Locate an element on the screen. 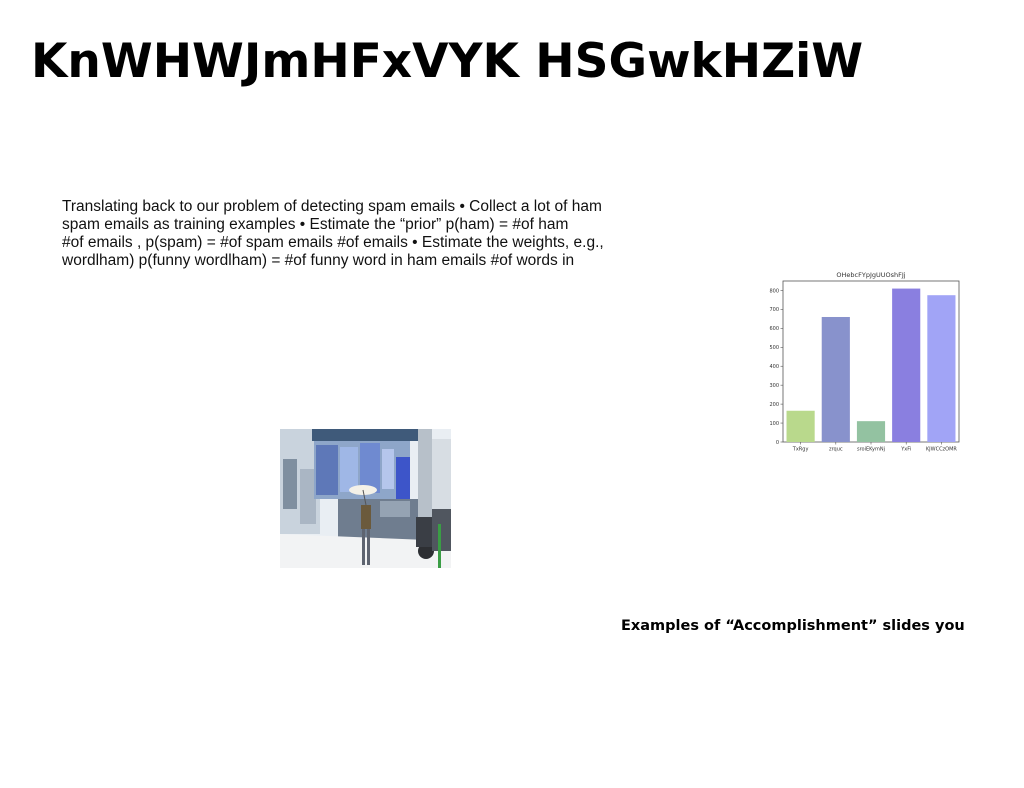  bar-sroiekymnj is located at coordinates (871, 431).